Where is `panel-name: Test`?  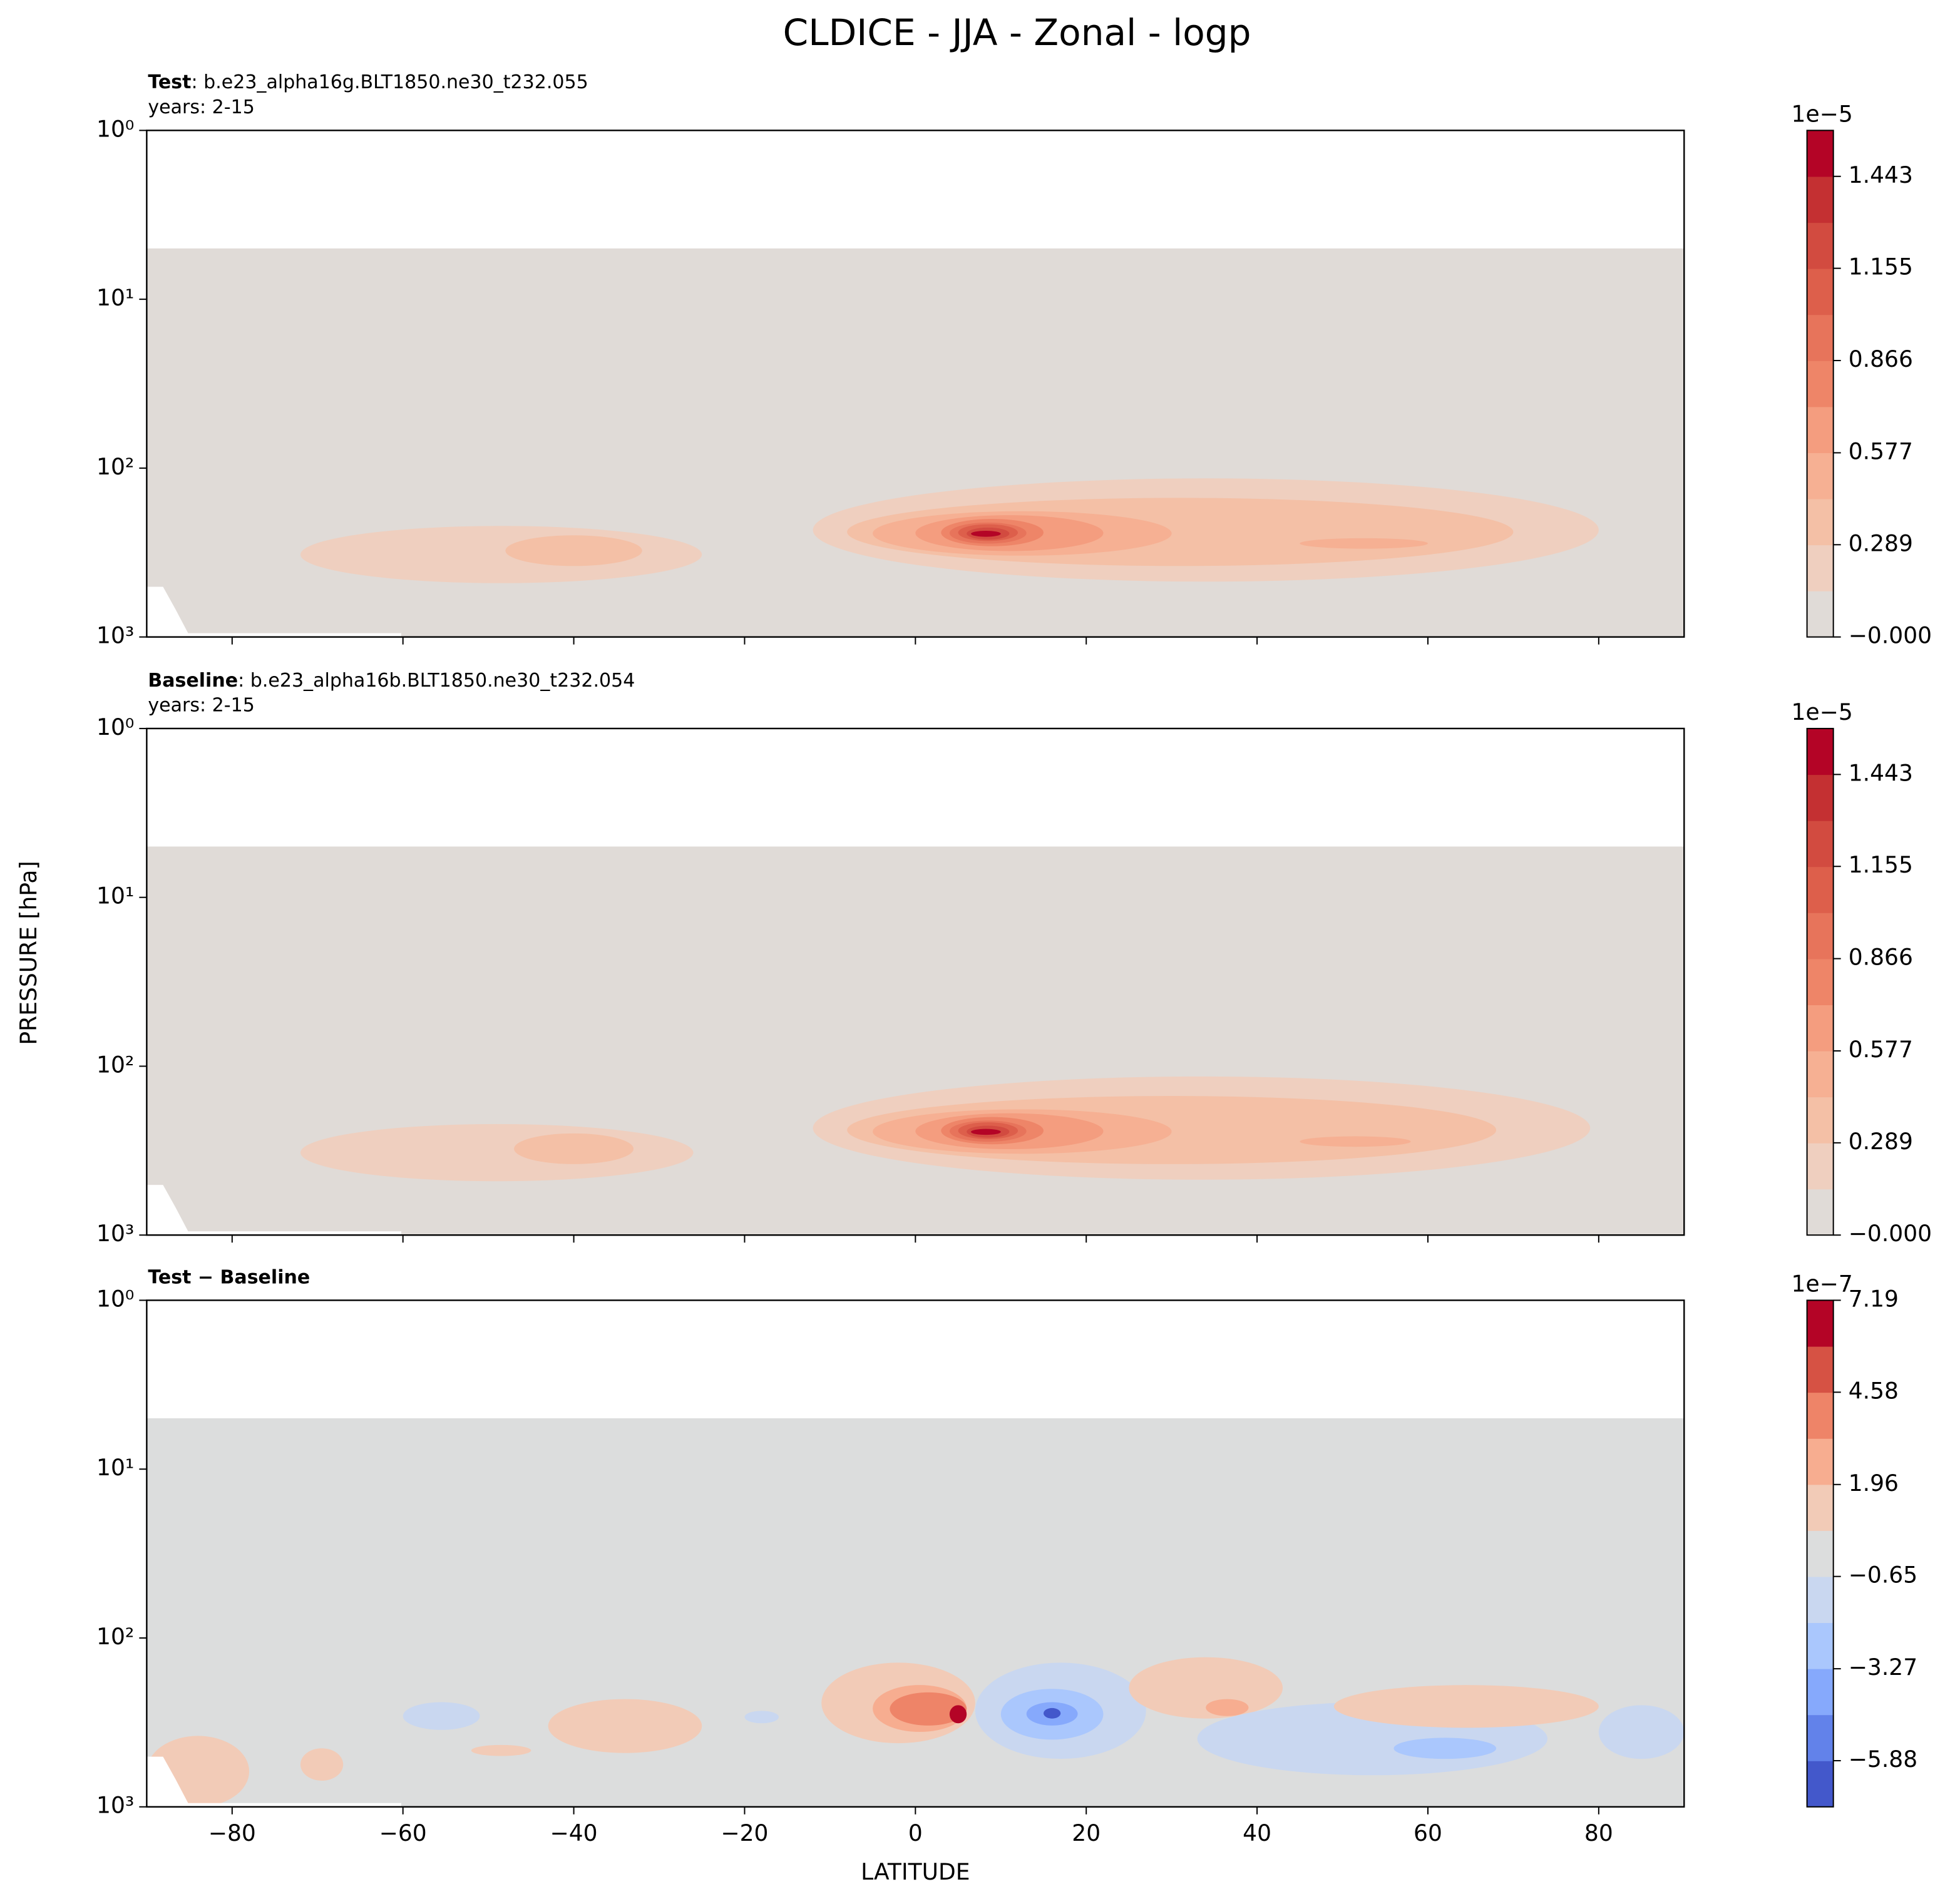
panel-name: Test is located at coordinates (169, 82).